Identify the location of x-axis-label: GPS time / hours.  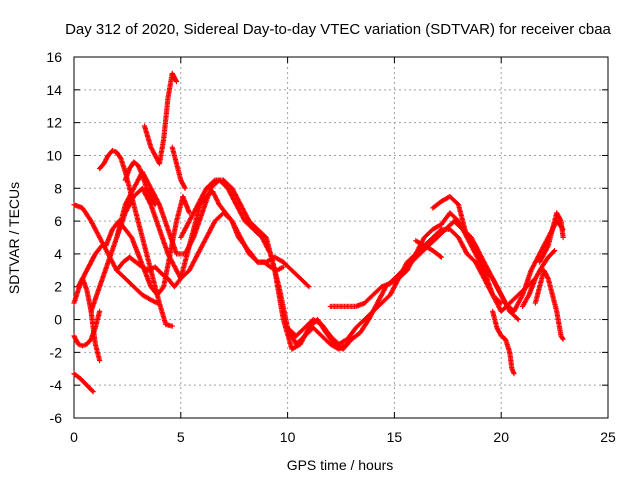
(340, 465).